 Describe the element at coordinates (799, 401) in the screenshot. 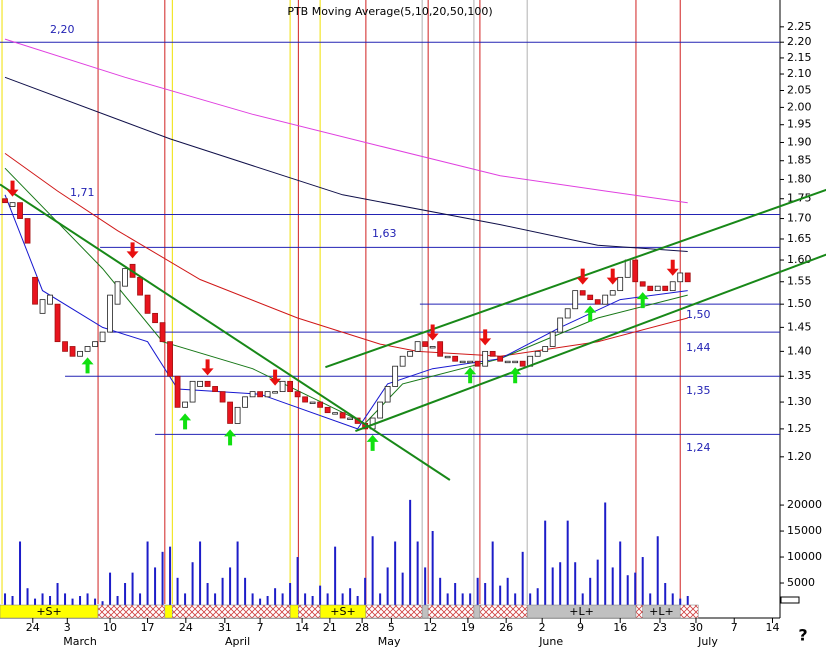

I see `y-tick-label: 1.30` at that location.